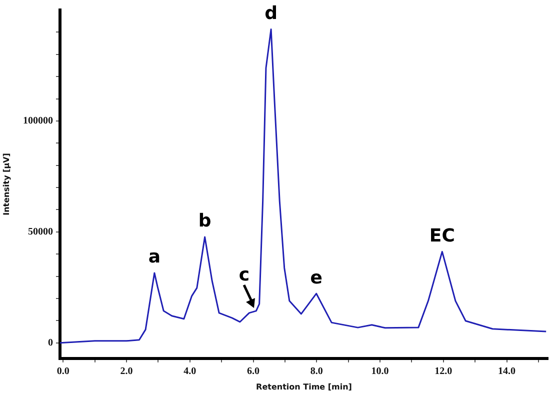 The width and height of the screenshot is (550, 394). Describe the element at coordinates (443, 371) in the screenshot. I see `x-tick-label: 12.0` at that location.